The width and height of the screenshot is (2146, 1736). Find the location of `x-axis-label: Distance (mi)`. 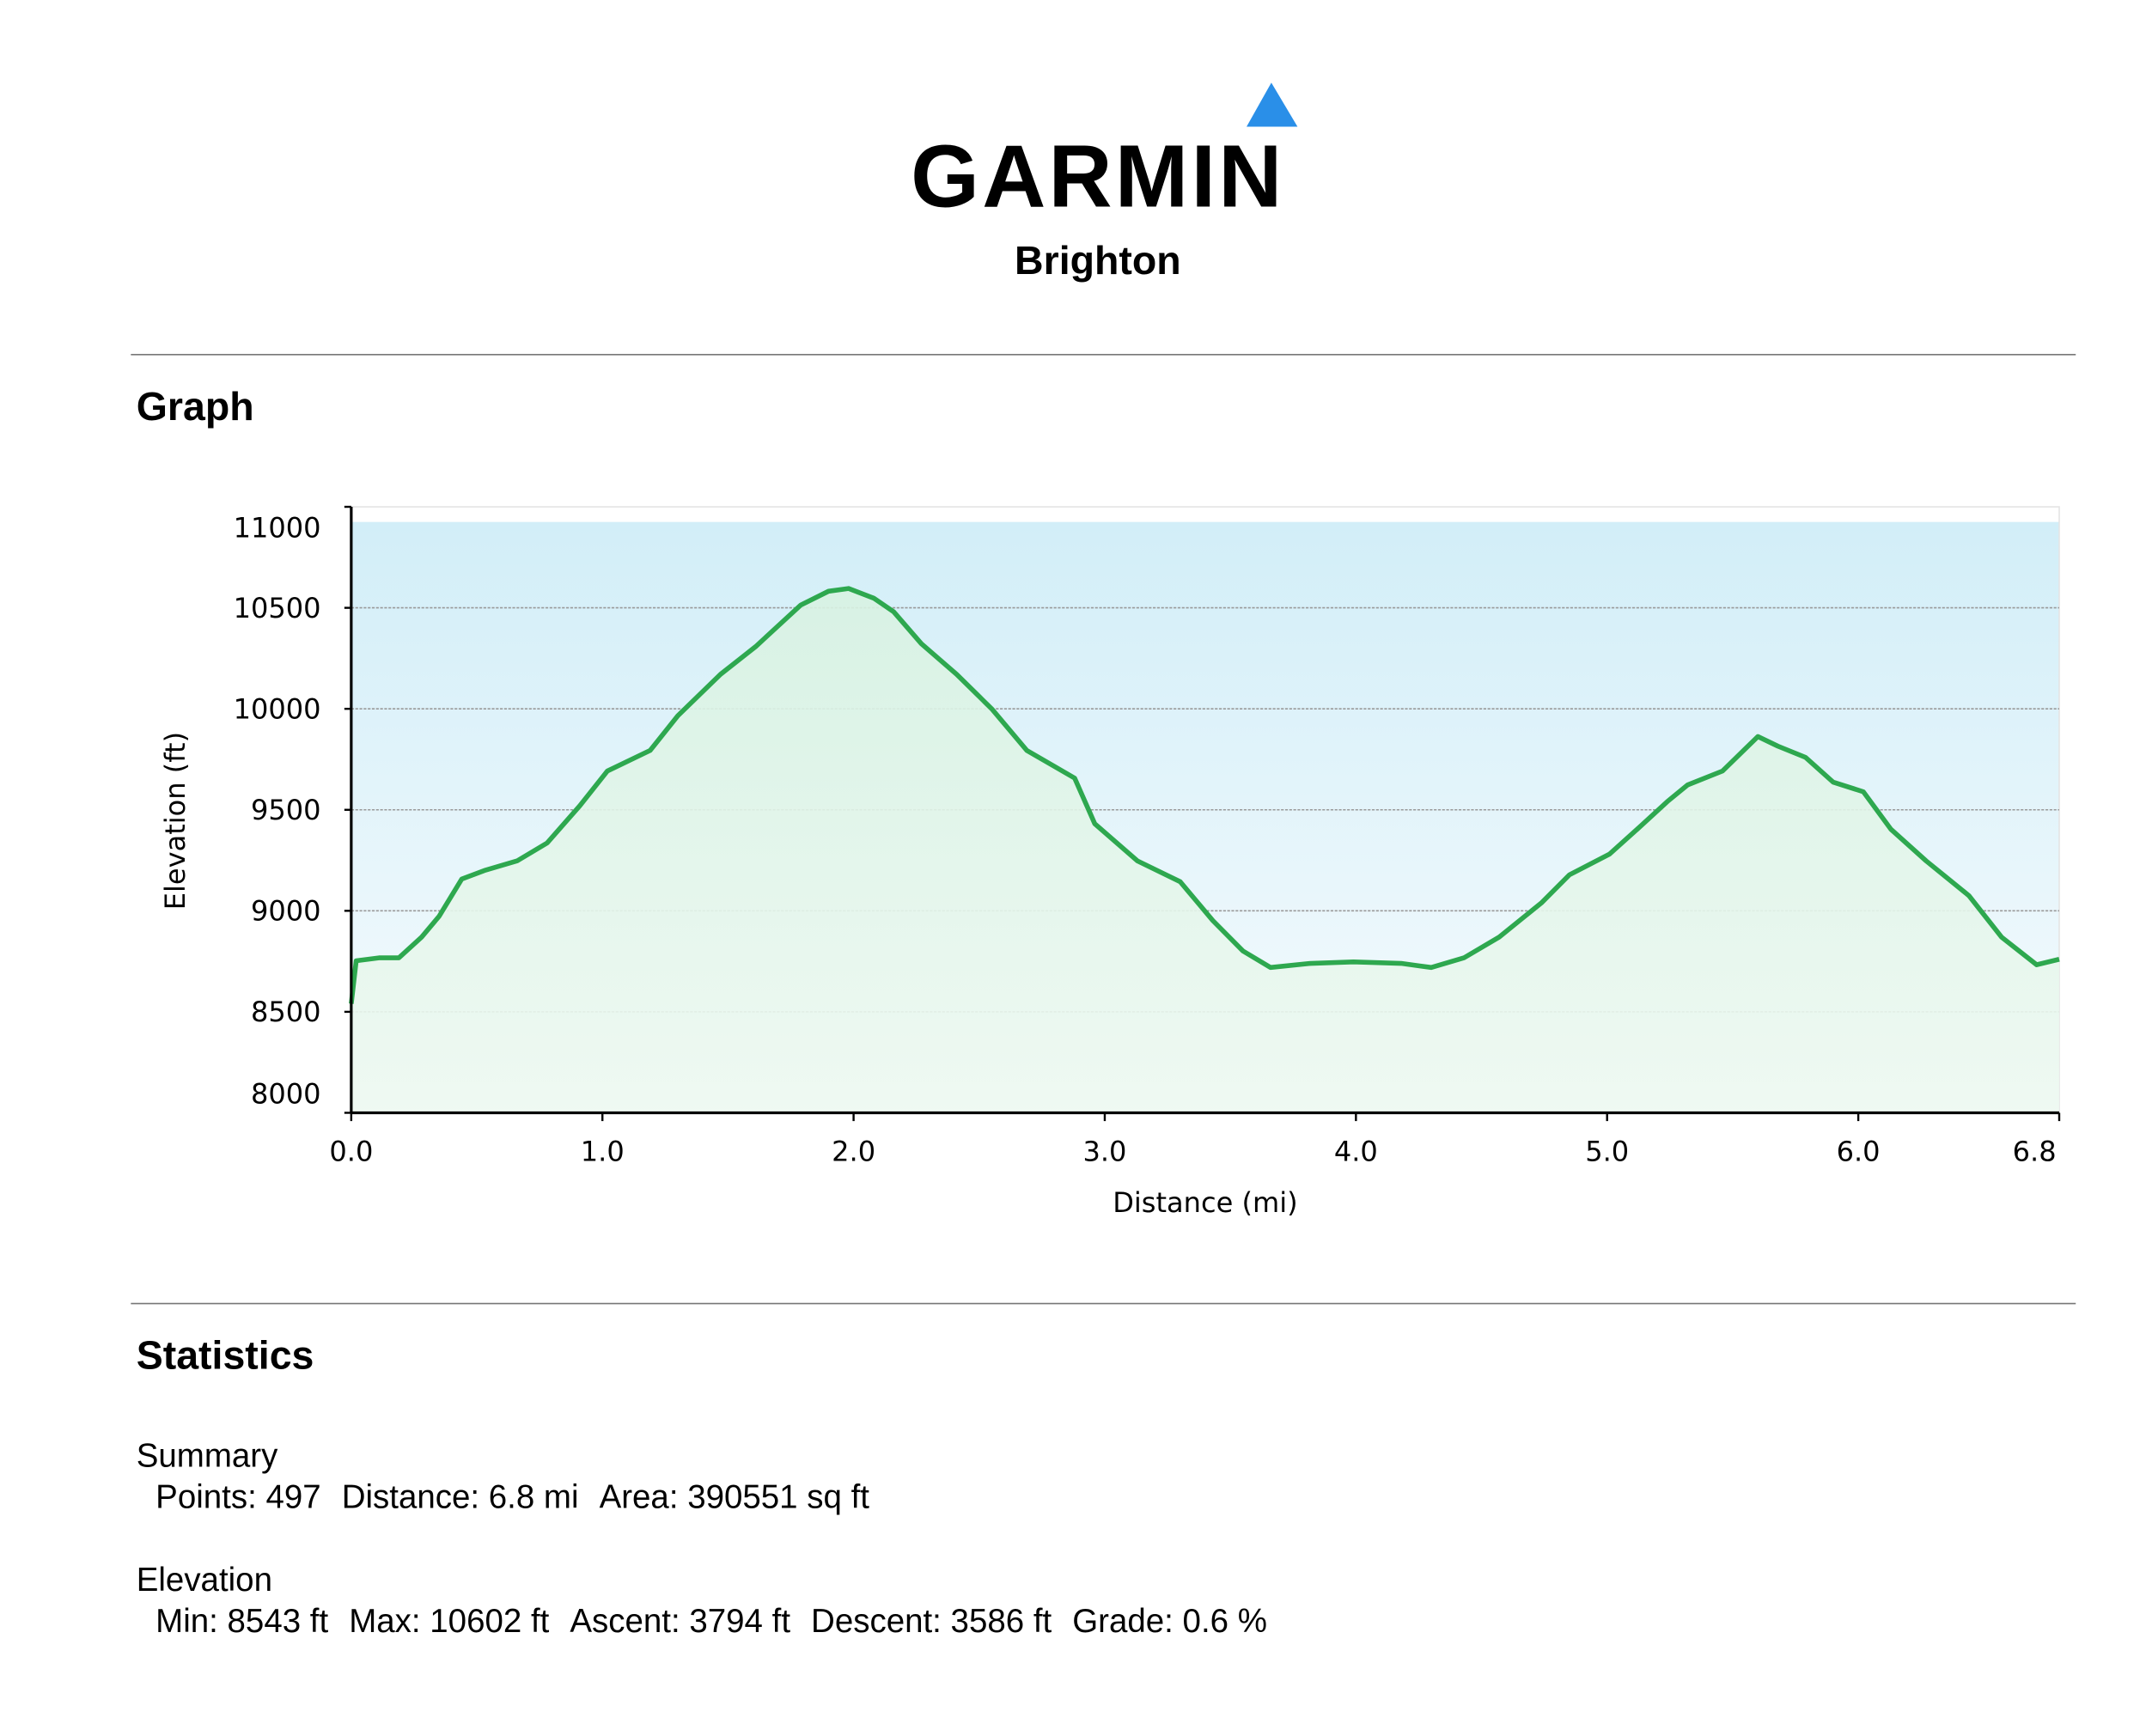

x-axis-label: Distance (mi) is located at coordinates (1205, 1202).